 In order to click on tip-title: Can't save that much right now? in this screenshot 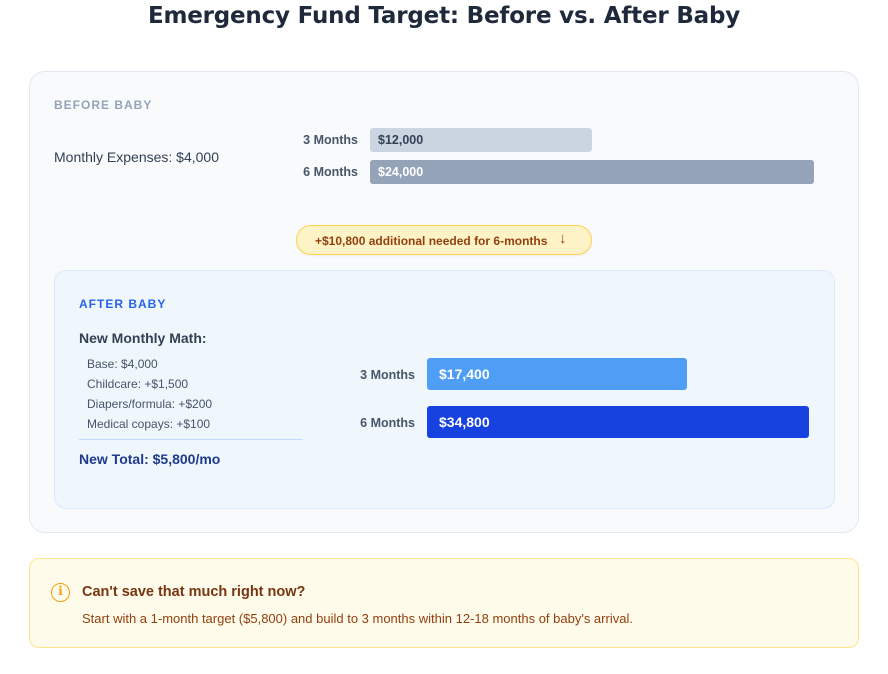, I will do `click(194, 592)`.